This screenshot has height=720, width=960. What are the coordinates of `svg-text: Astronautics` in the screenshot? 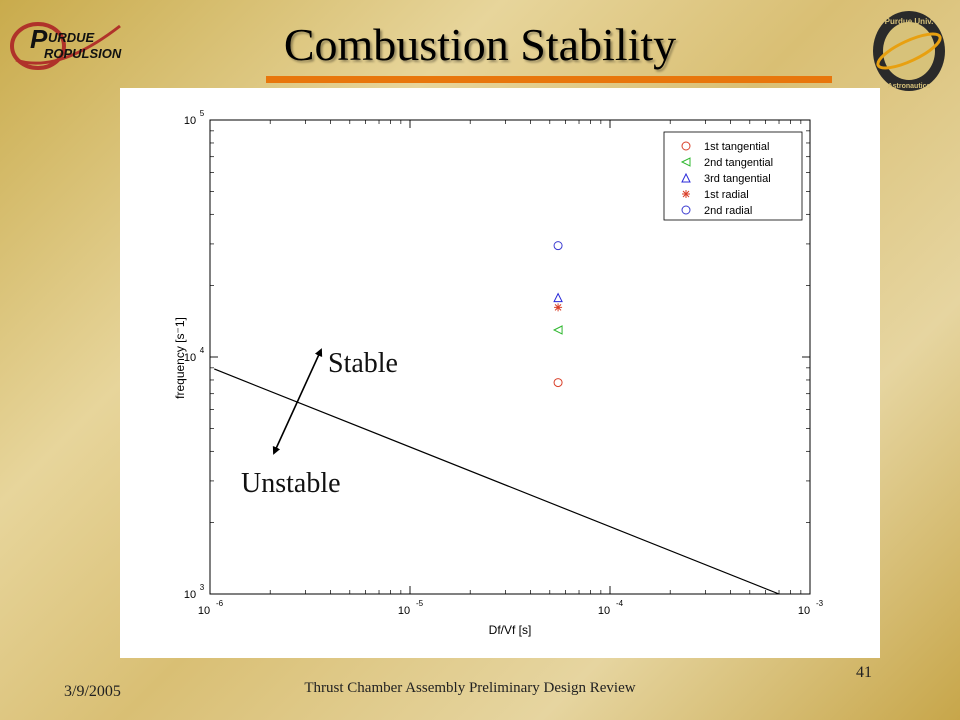 It's located at (909, 86).